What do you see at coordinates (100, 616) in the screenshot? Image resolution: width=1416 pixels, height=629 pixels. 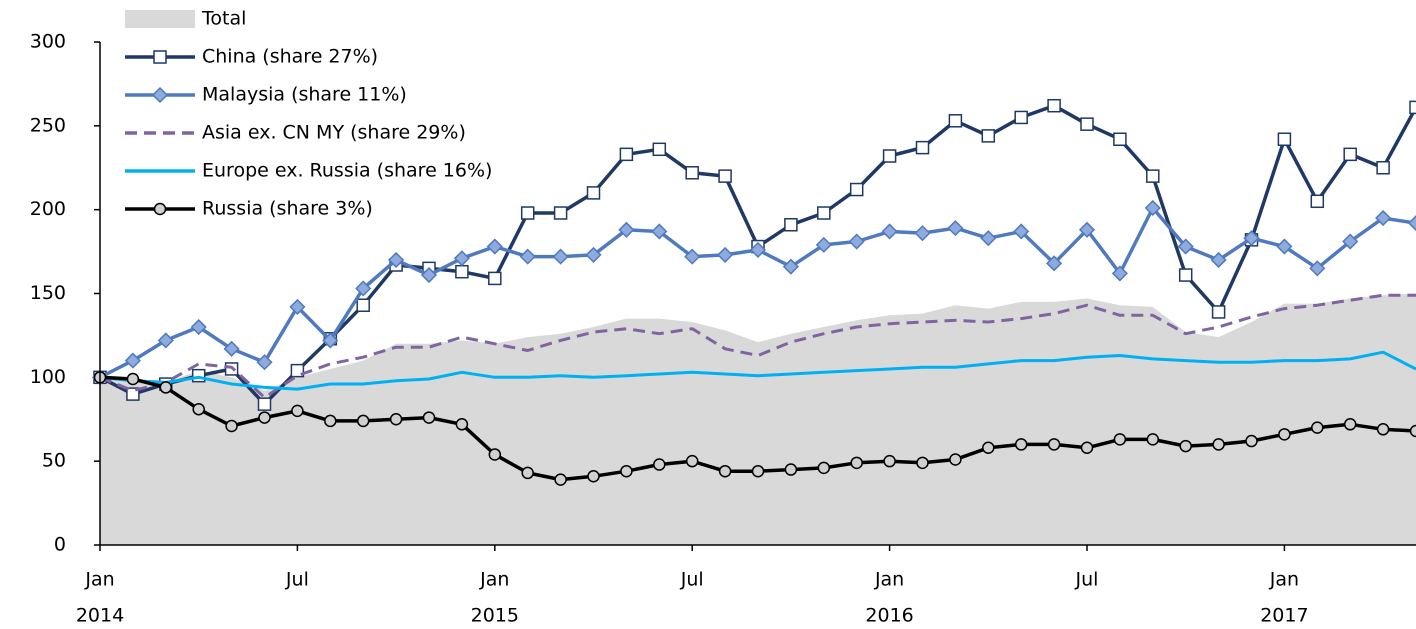 I see `x-year-label: 2014` at bounding box center [100, 616].